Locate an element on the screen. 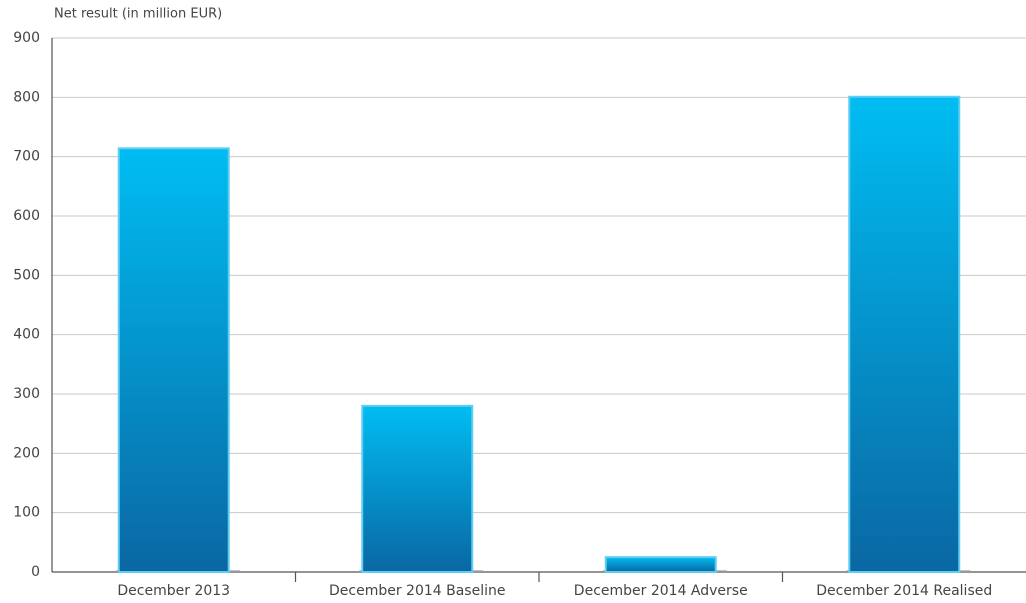 This screenshot has width=1026, height=603. x-tick-label: December 2014 Adverse is located at coordinates (661, 591).